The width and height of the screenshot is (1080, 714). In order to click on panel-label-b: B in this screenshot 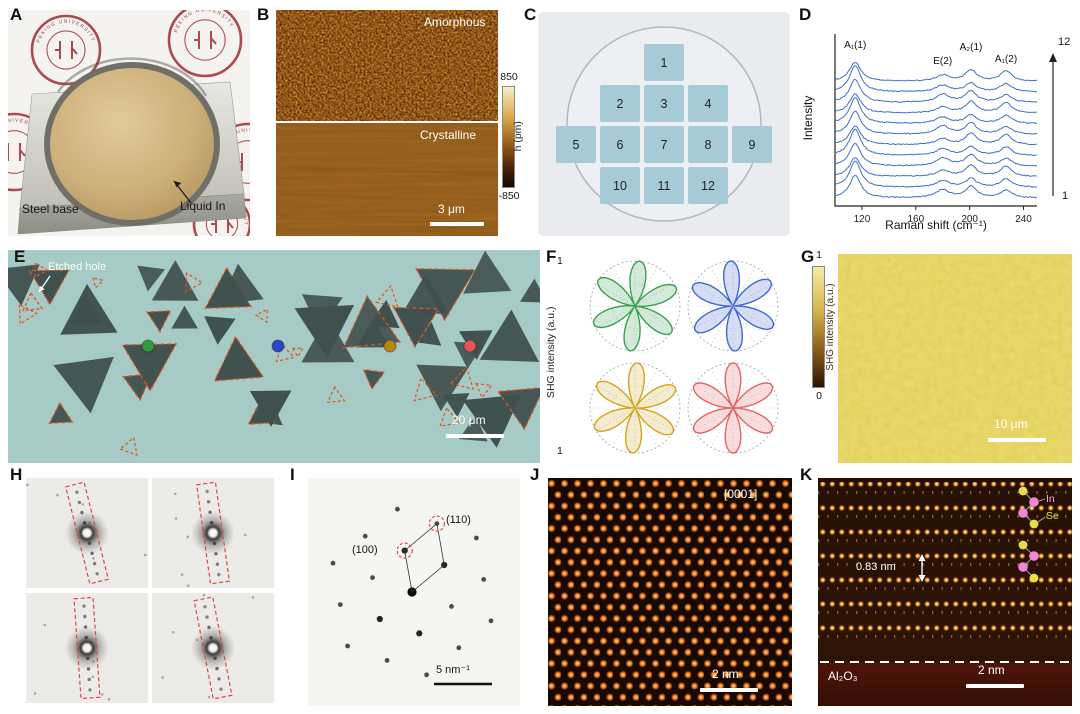, I will do `click(263, 14)`.